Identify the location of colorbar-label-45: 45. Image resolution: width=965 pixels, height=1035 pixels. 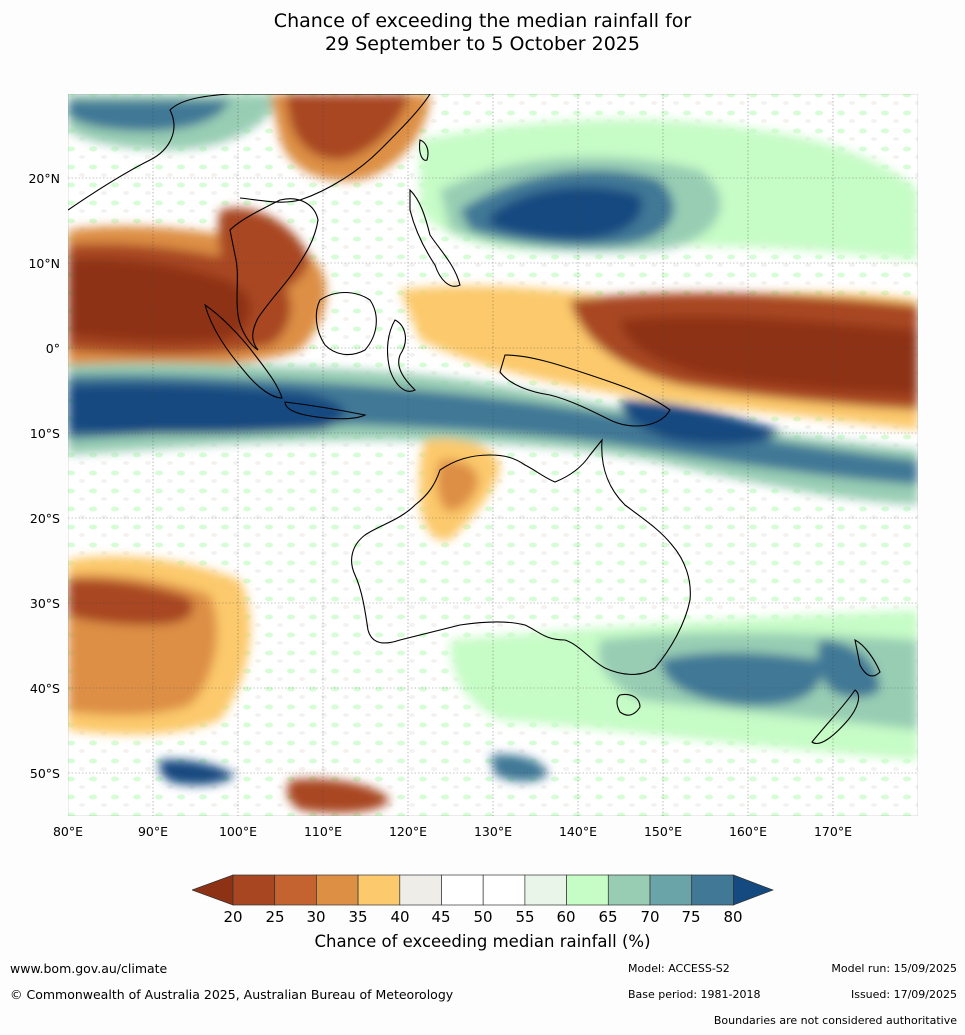
(441, 917).